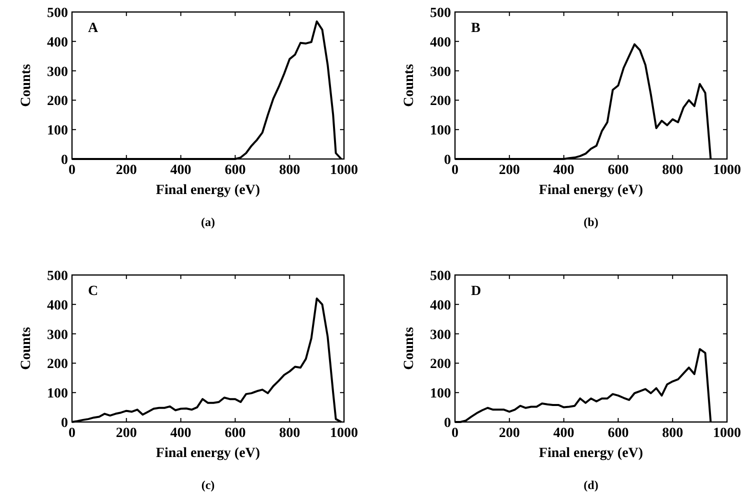 The height and width of the screenshot is (501, 749). What do you see at coordinates (591, 222) in the screenshot?
I see `text: (b)` at bounding box center [591, 222].